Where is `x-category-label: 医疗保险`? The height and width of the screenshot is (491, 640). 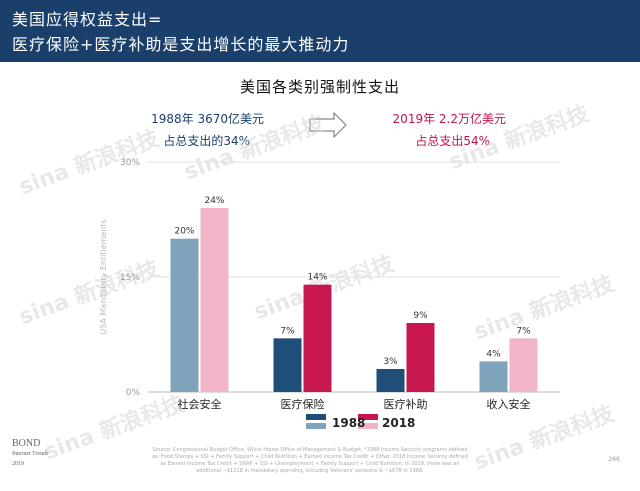
x-category-label: 医疗保险 is located at coordinates (303, 404).